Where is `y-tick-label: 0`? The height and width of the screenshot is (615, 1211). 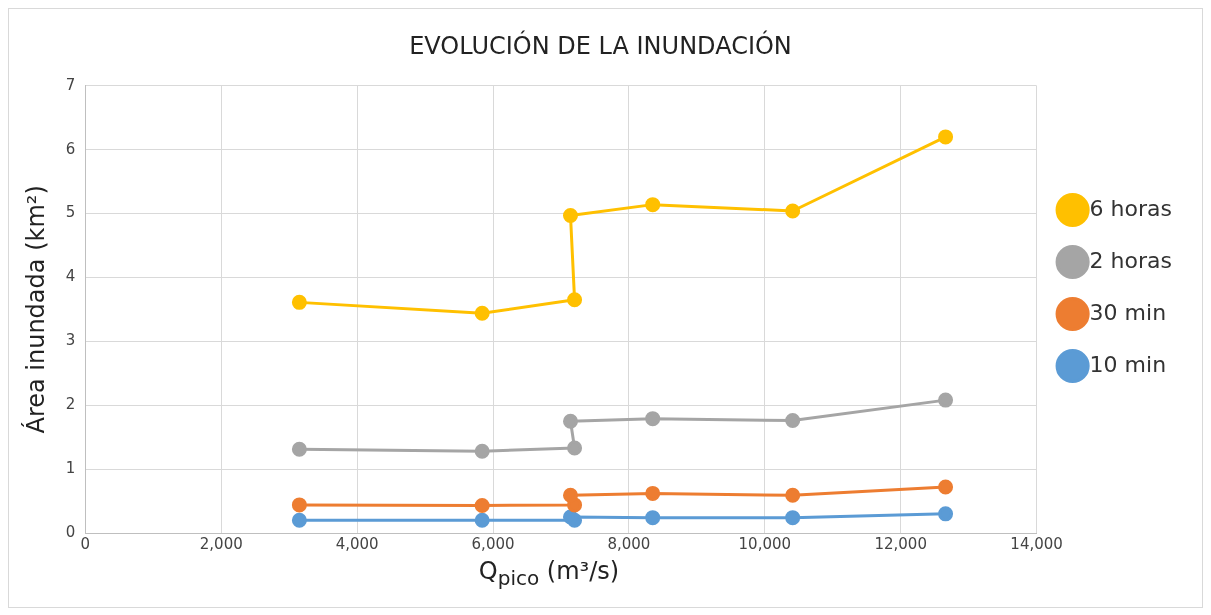
y-tick-label: 0 is located at coordinates (70, 531).